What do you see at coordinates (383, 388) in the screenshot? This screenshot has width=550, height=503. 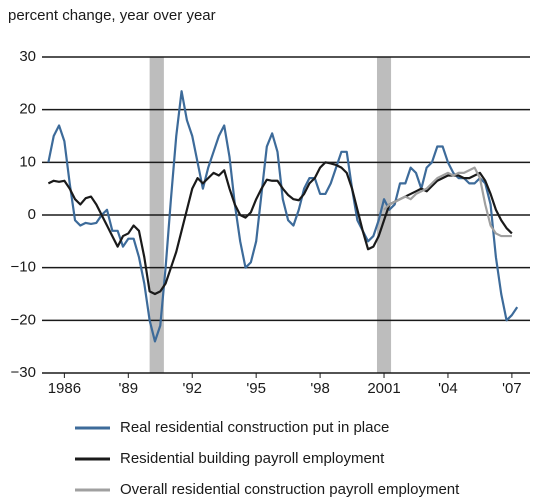 I see `x-tick-label: 2001` at bounding box center [383, 388].